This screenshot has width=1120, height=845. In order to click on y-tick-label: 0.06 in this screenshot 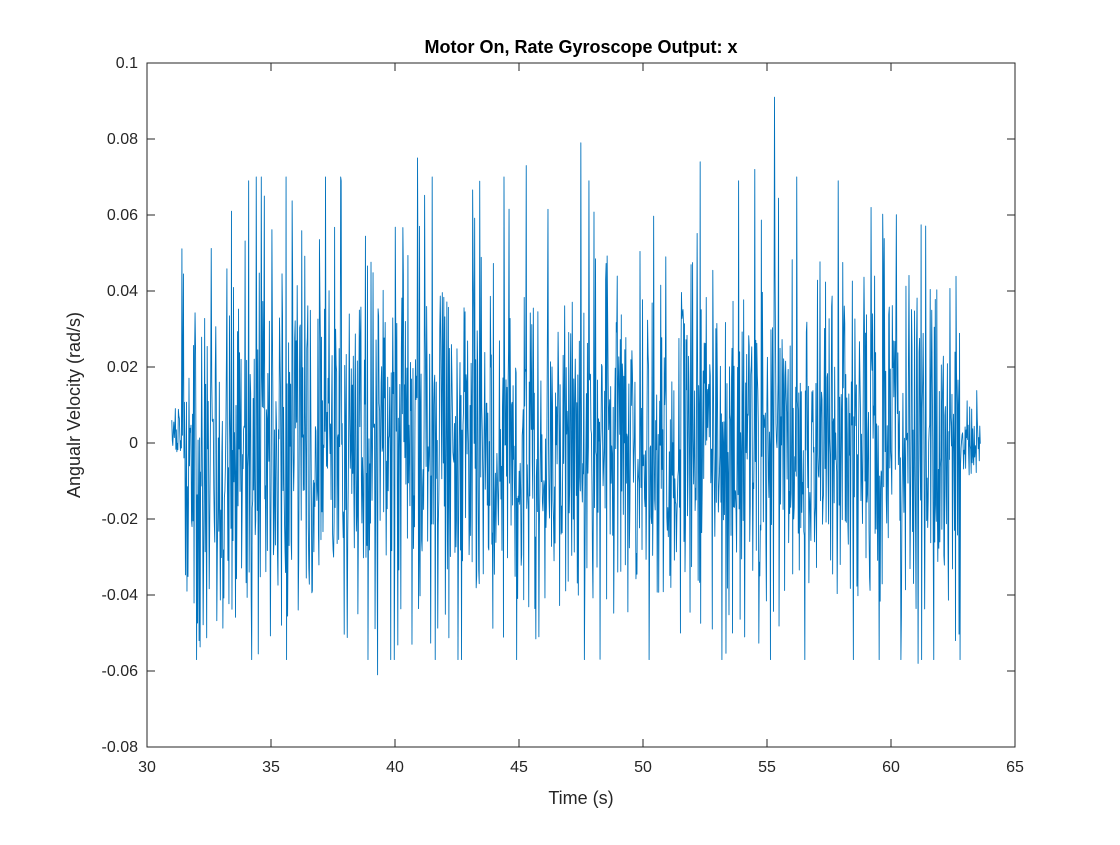, I will do `click(122, 215)`.